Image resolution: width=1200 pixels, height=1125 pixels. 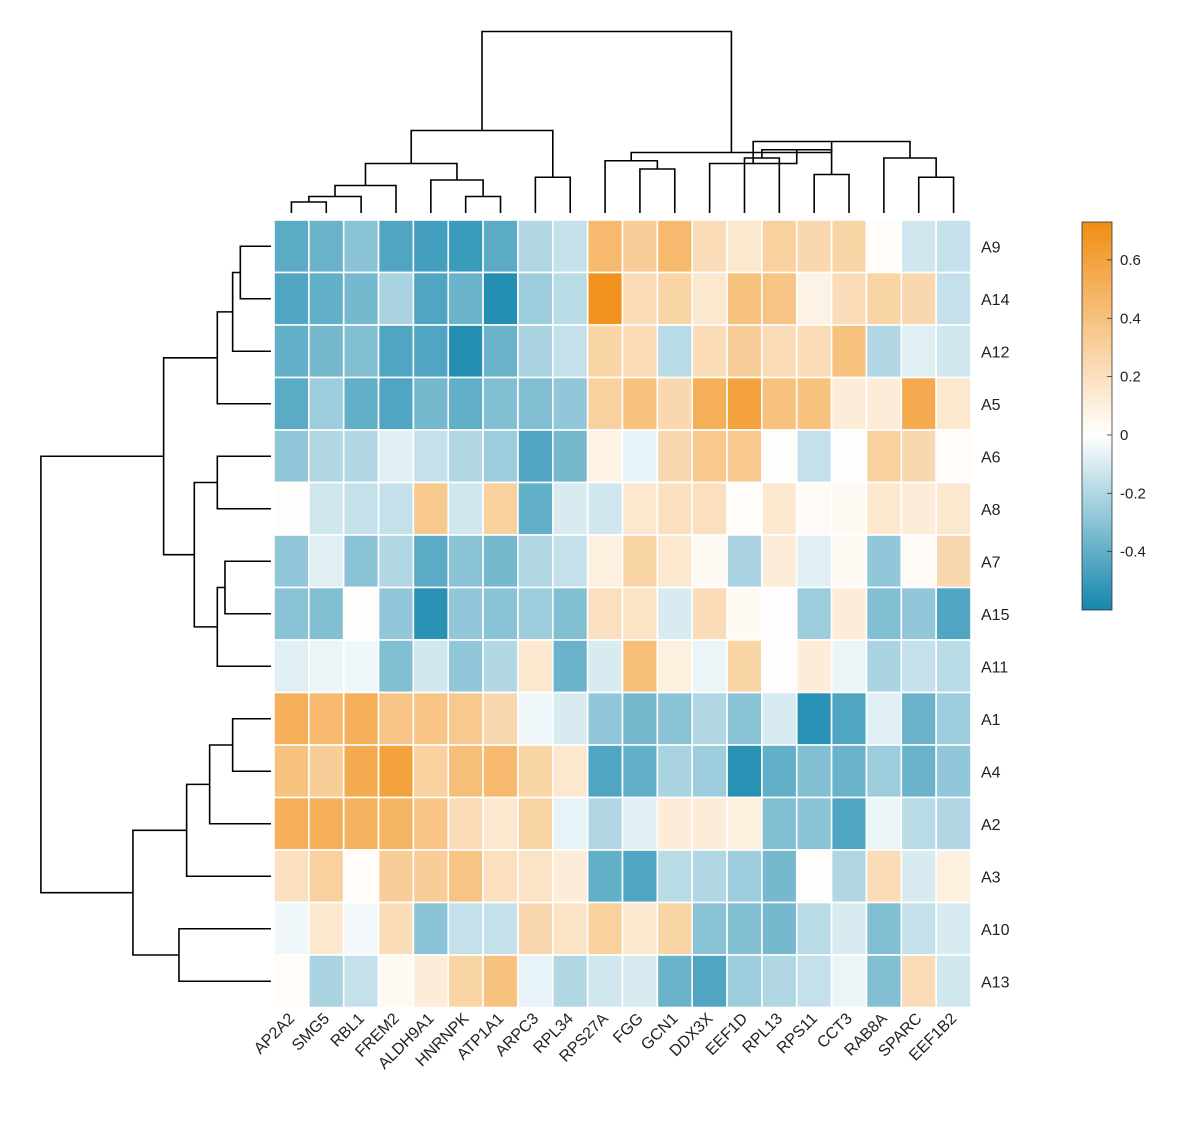 What do you see at coordinates (1130, 377) in the screenshot?
I see `colorbar-tick-label: 0.2` at bounding box center [1130, 377].